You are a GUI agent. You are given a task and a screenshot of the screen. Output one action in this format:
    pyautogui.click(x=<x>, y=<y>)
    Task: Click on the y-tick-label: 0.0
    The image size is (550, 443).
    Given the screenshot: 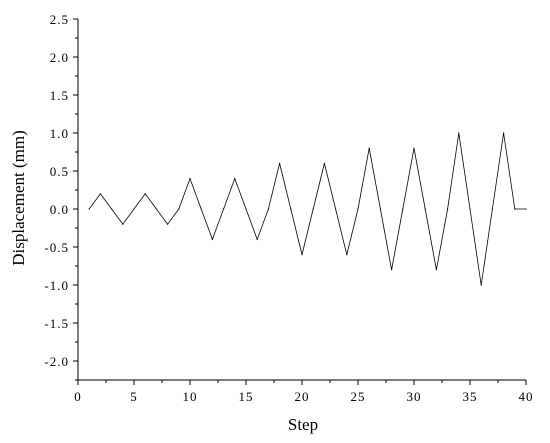 What is the action you would take?
    pyautogui.click(x=59, y=209)
    